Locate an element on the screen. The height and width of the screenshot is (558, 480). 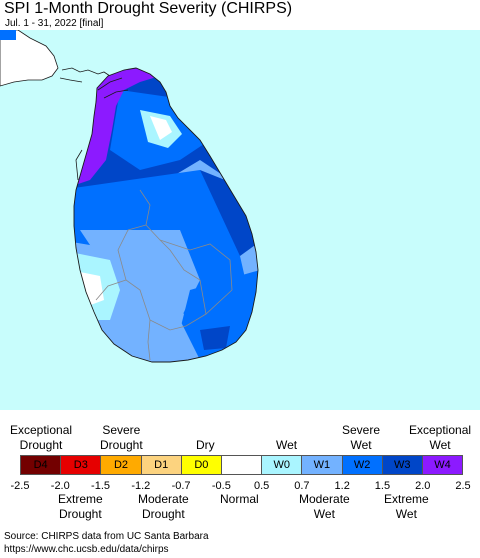
source-url: https://www.chc.ucsb.edu/data/chirps is located at coordinates (86, 549).